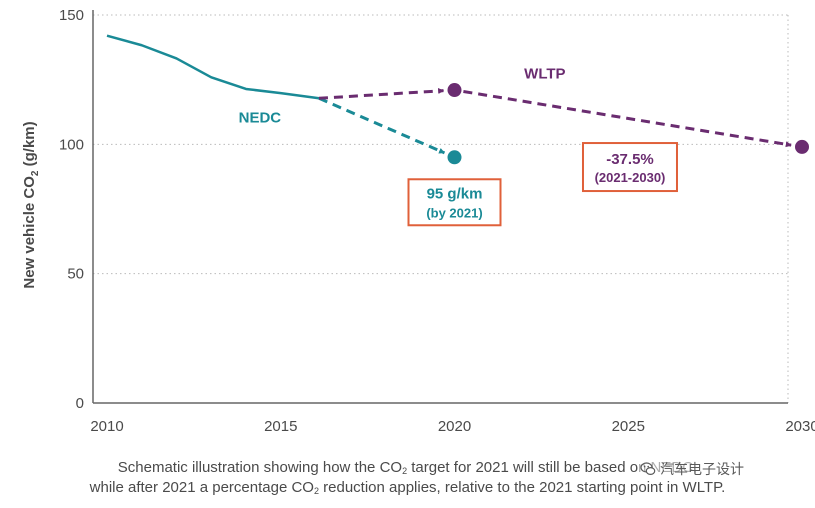 The width and height of the screenshot is (815, 508). Describe the element at coordinates (382, 125) in the screenshot. I see `nedc-dashed-segment` at that location.